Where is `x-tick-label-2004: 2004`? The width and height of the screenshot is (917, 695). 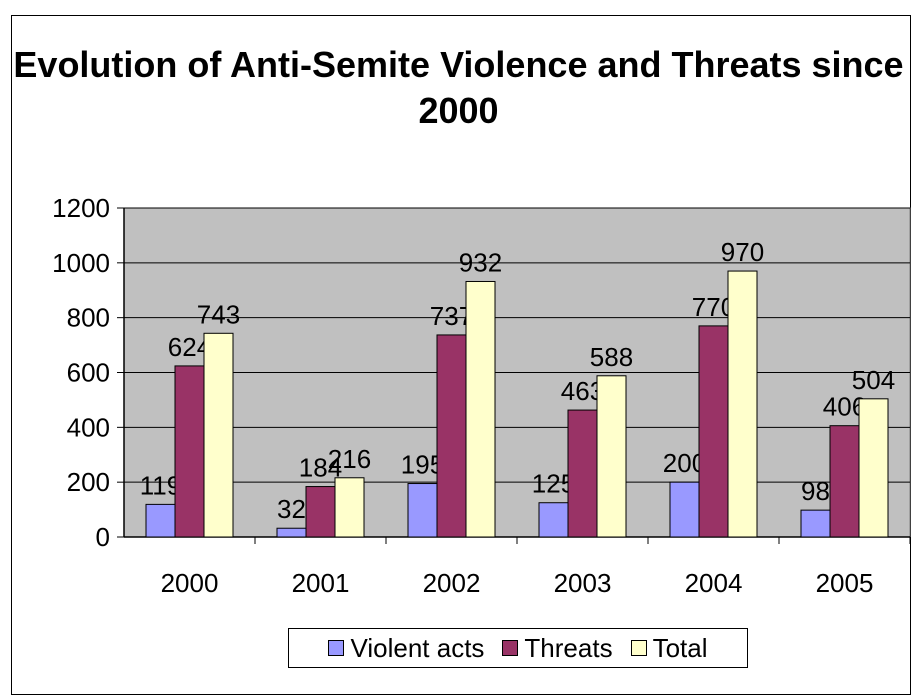 x-tick-label-2004: 2004 is located at coordinates (714, 583).